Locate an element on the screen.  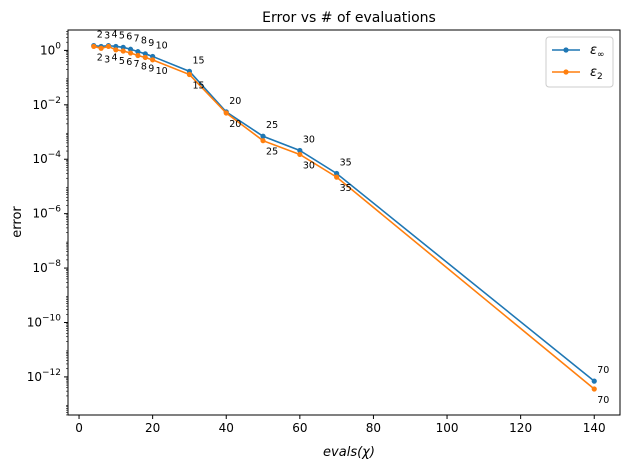
y-tick-label: 10⁻¹⁰ is located at coordinates (44, 321).